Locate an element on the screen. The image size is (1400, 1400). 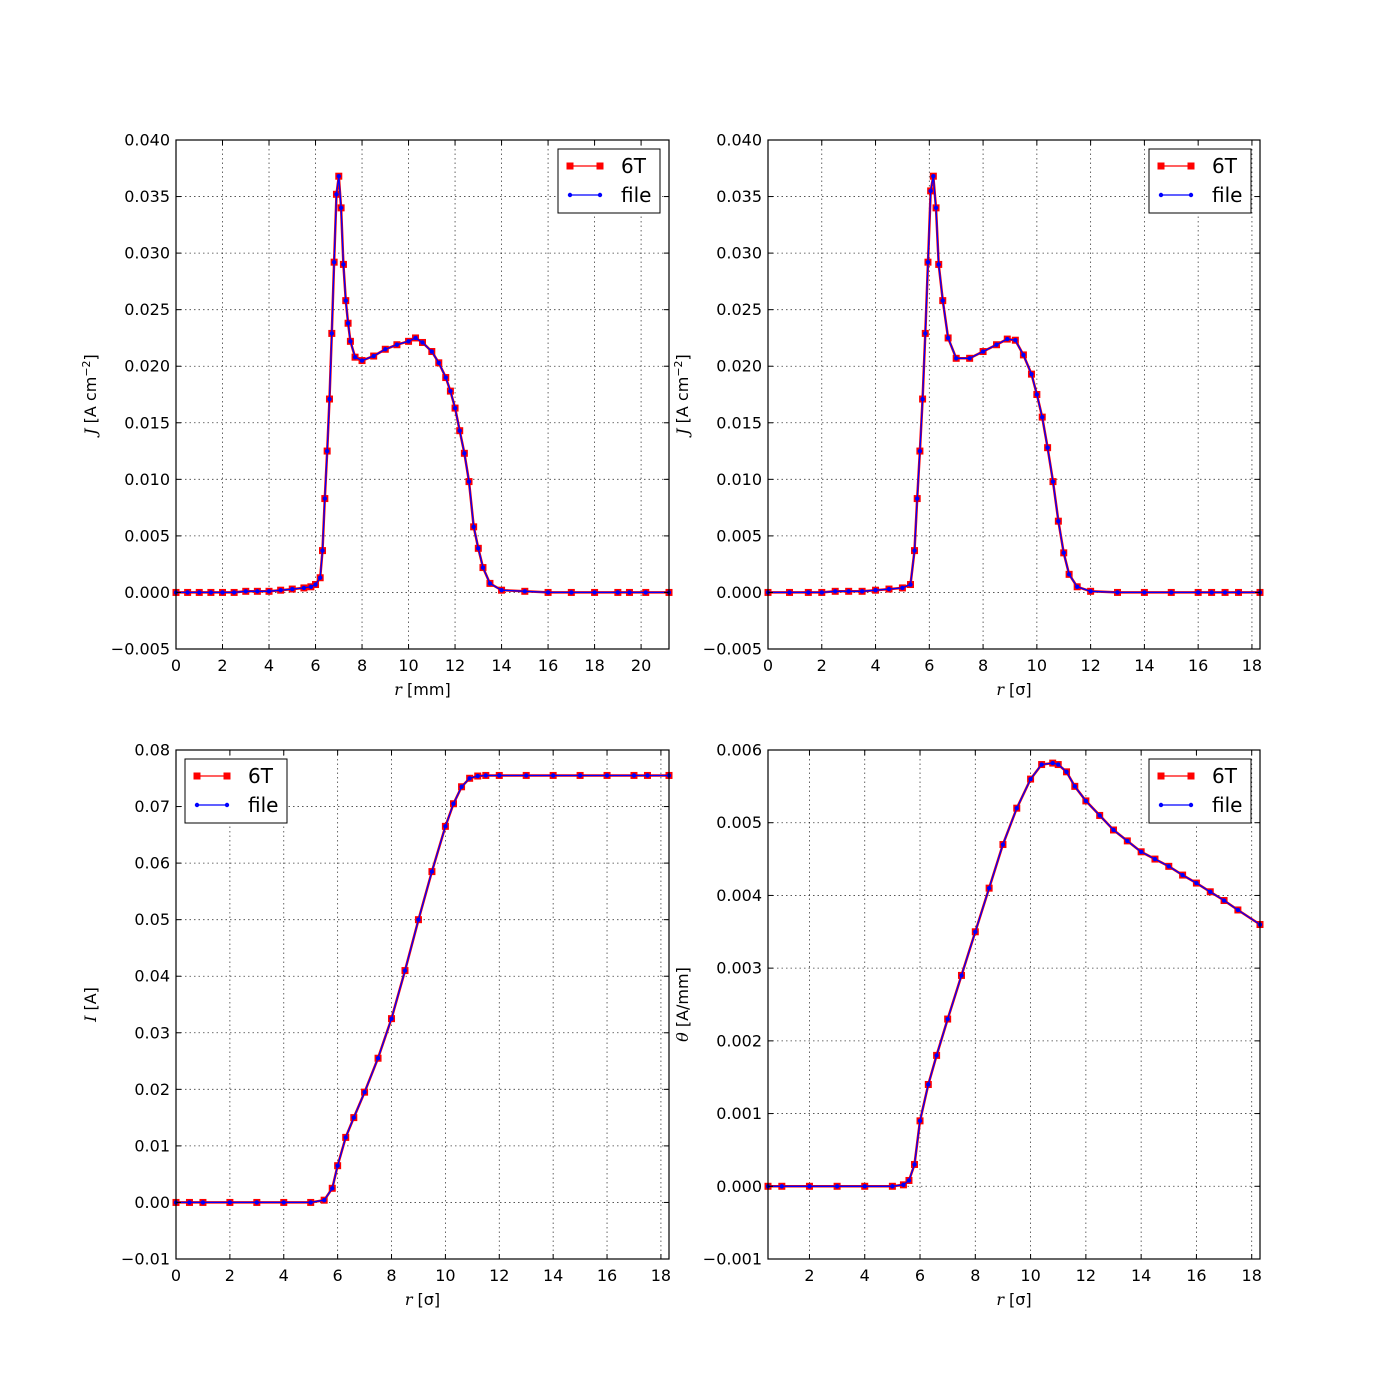
x-tick-label: 16 is located at coordinates (548, 665).